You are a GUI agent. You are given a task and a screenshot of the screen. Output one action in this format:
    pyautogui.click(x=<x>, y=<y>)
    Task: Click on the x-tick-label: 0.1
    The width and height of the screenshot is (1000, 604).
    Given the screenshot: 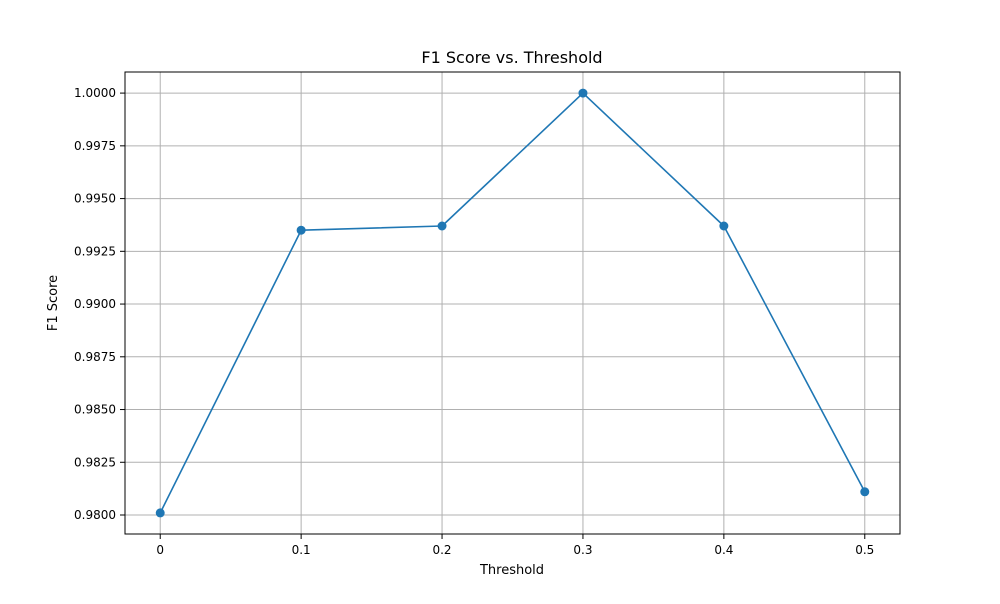 What is the action you would take?
    pyautogui.click(x=301, y=550)
    